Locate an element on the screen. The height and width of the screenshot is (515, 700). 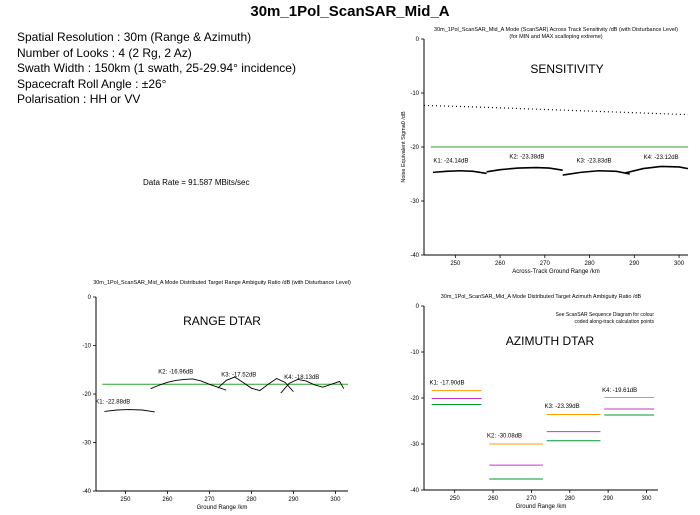
sensitivity-y-tick-label: 0 is located at coordinates (418, 40).